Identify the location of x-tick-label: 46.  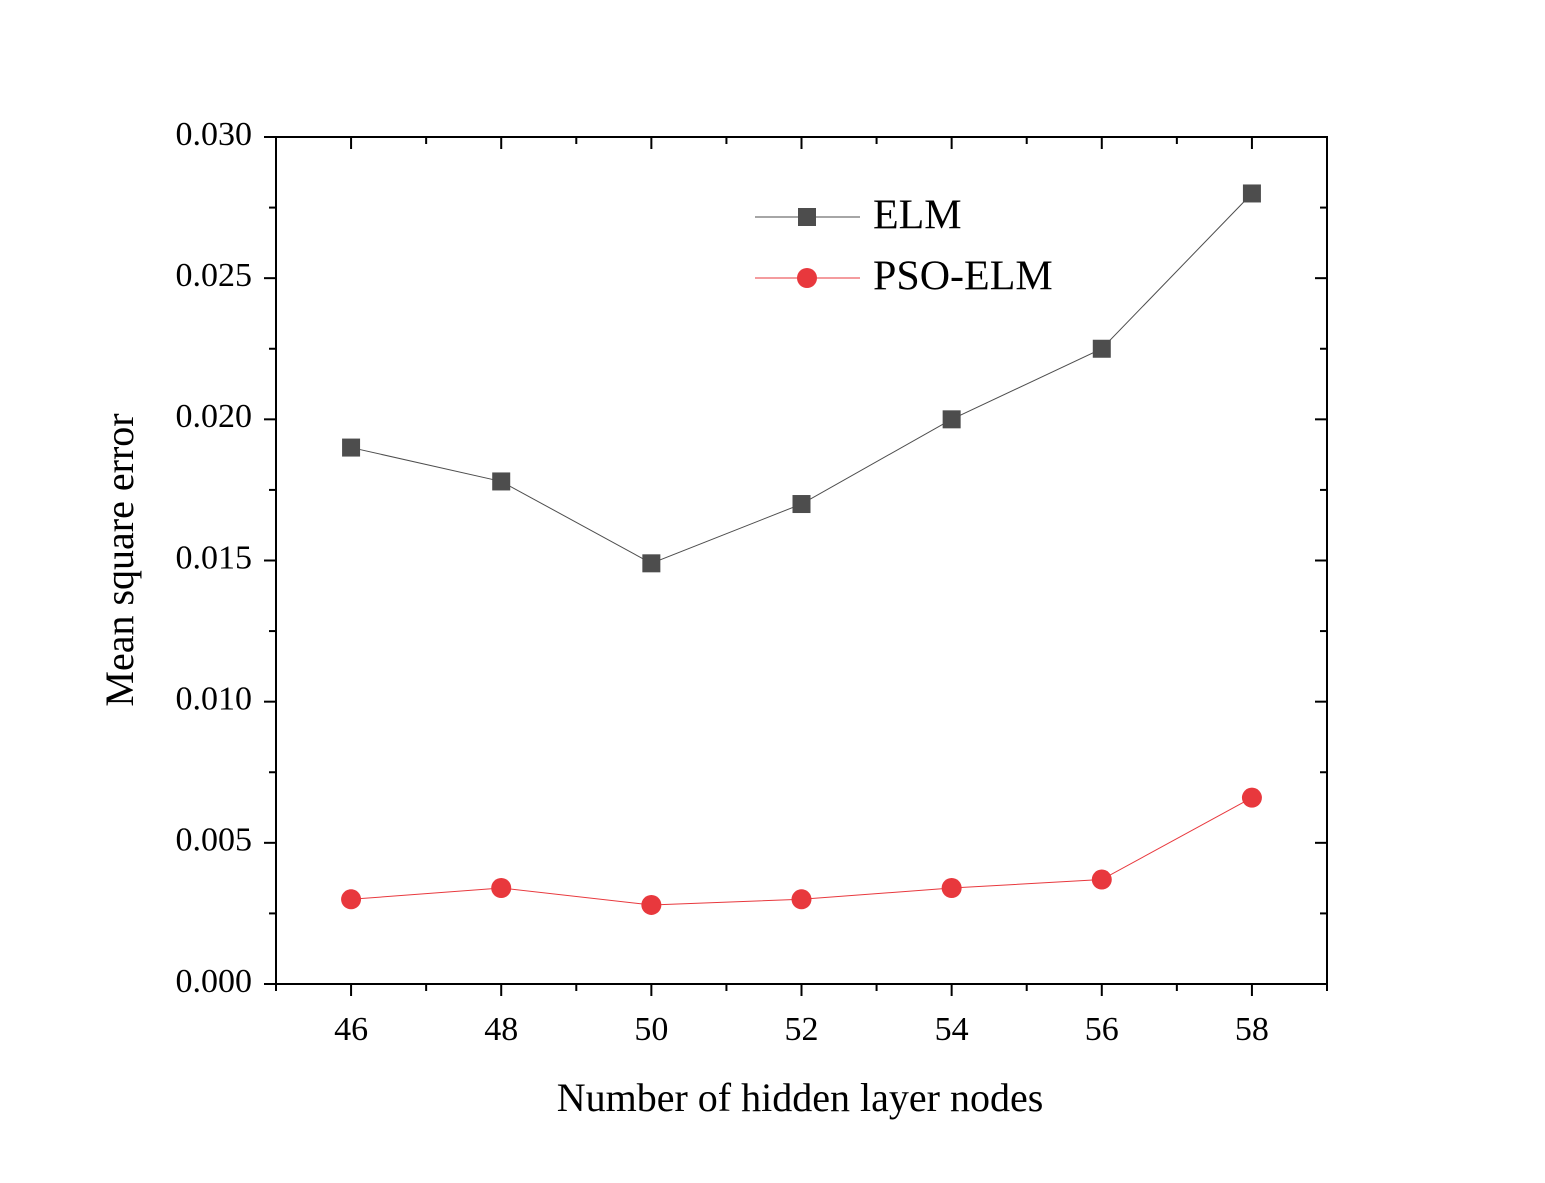
(351, 1029).